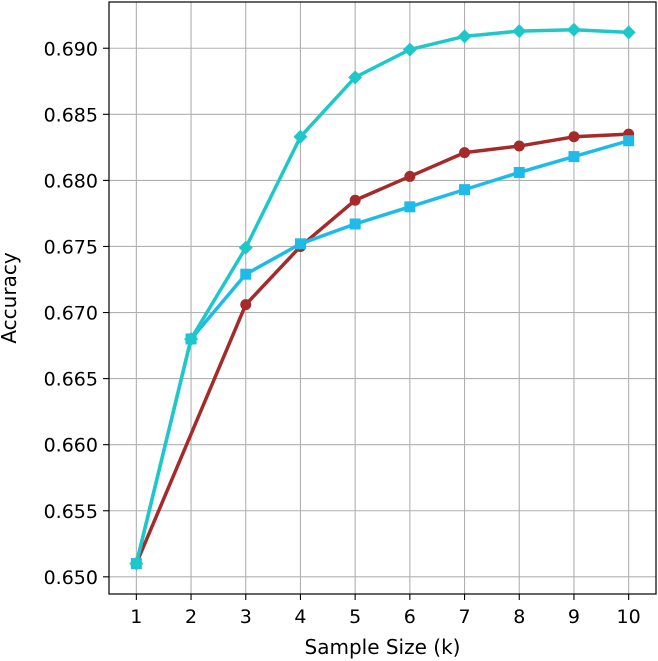 Image resolution: width=658 pixels, height=661 pixels. Describe the element at coordinates (71, 115) in the screenshot. I see `y-tick-label: 0.685` at that location.